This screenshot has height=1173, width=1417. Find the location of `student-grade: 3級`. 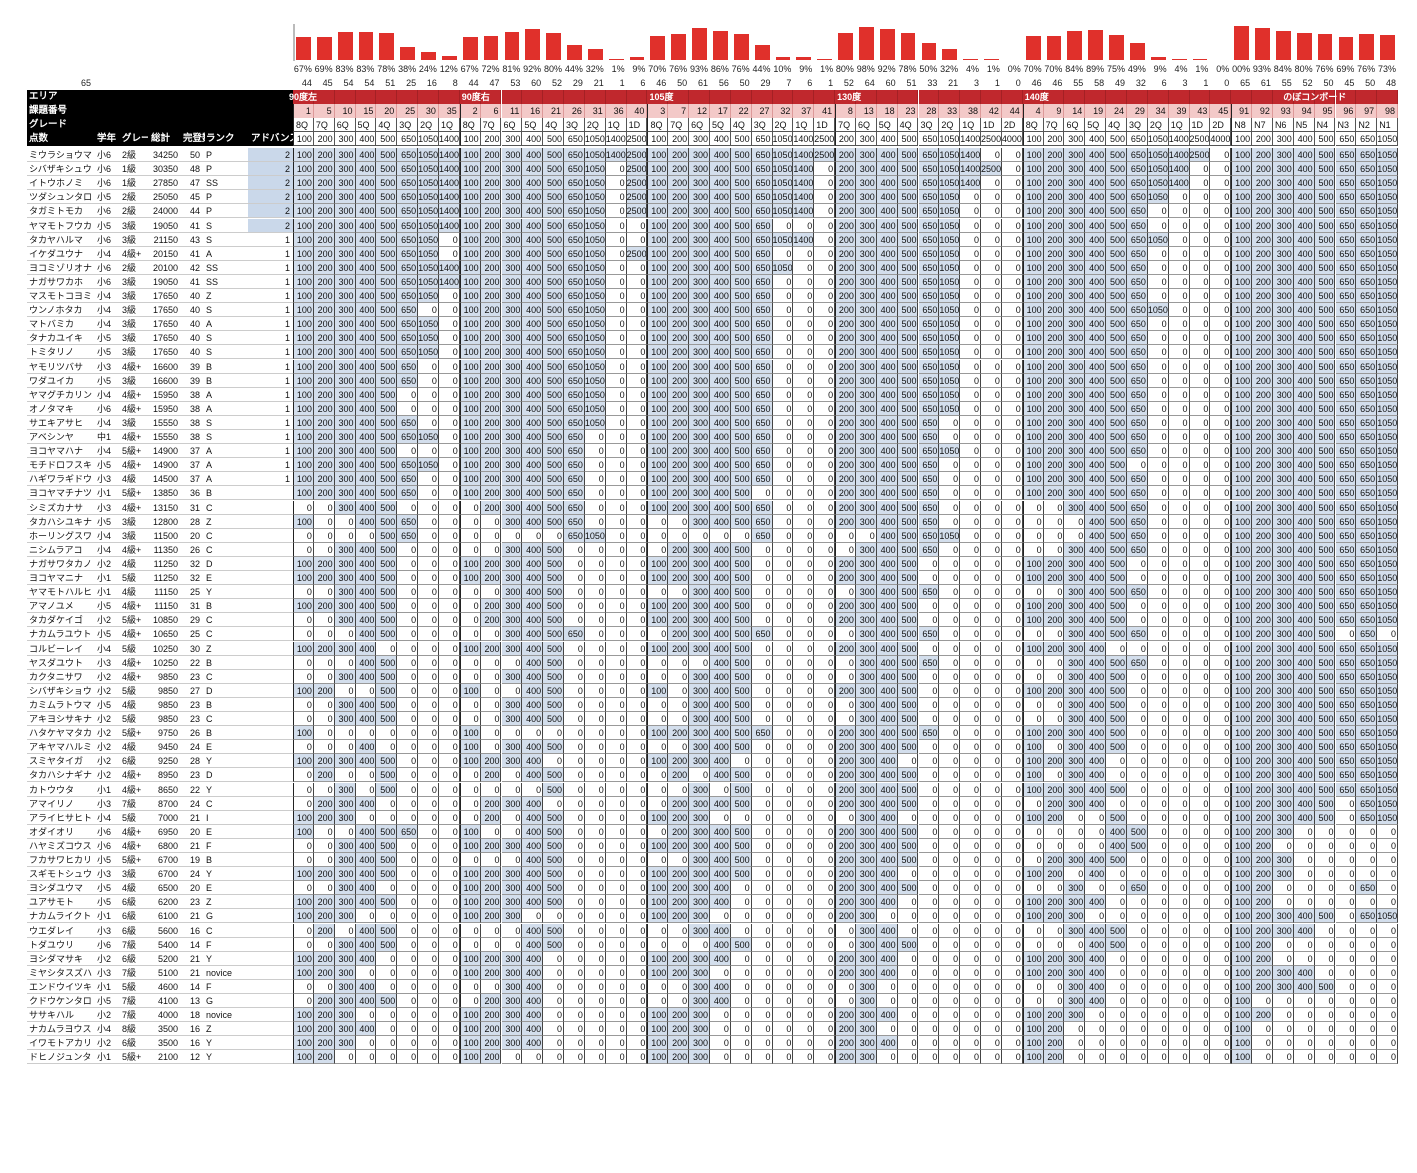

student-grade: 3級 is located at coordinates (134, 296).